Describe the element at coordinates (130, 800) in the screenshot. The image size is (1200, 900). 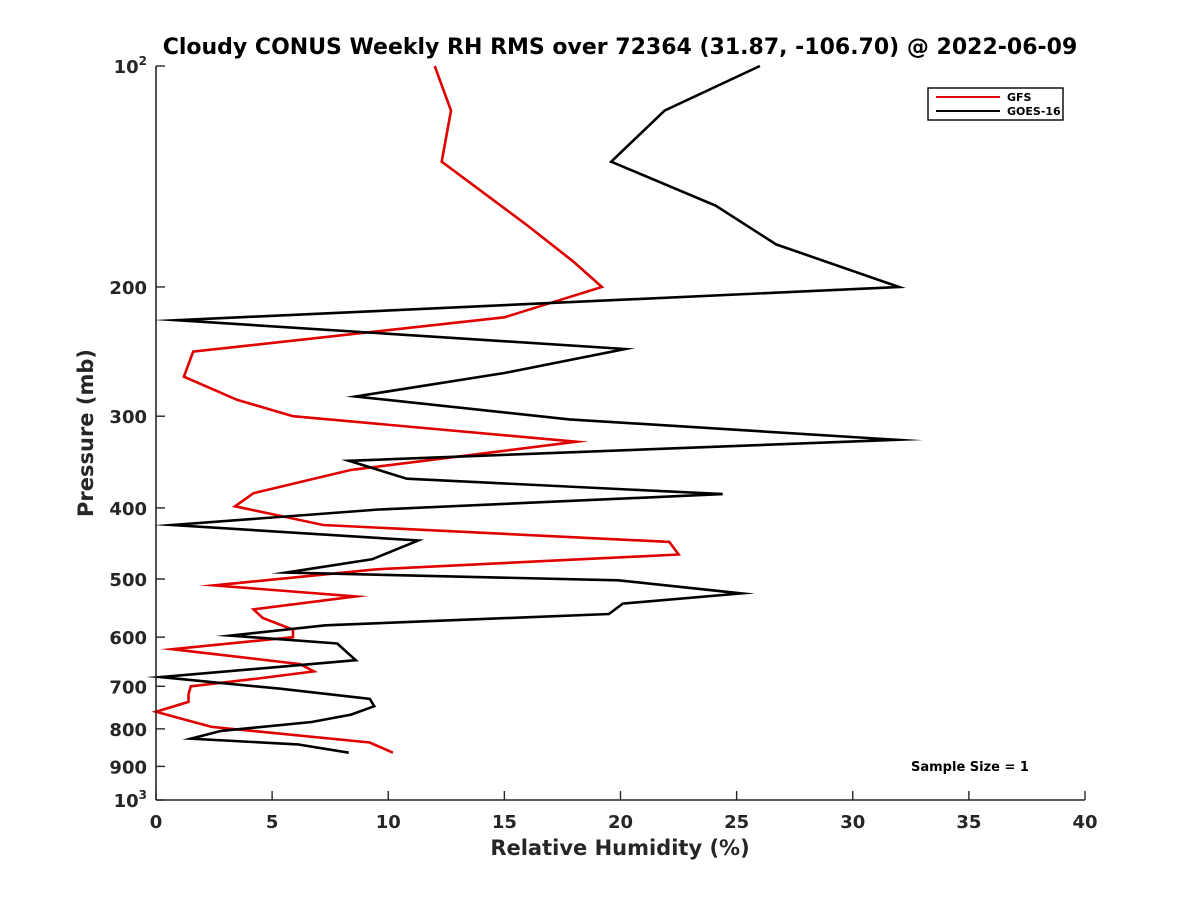
I see `y-tick-label: 10³` at that location.